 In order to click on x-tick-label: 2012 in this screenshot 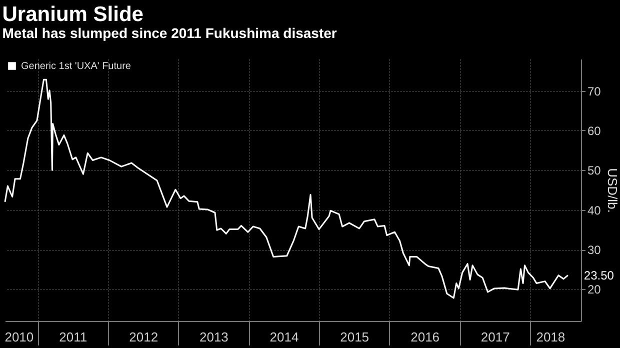, I will do `click(143, 337)`.